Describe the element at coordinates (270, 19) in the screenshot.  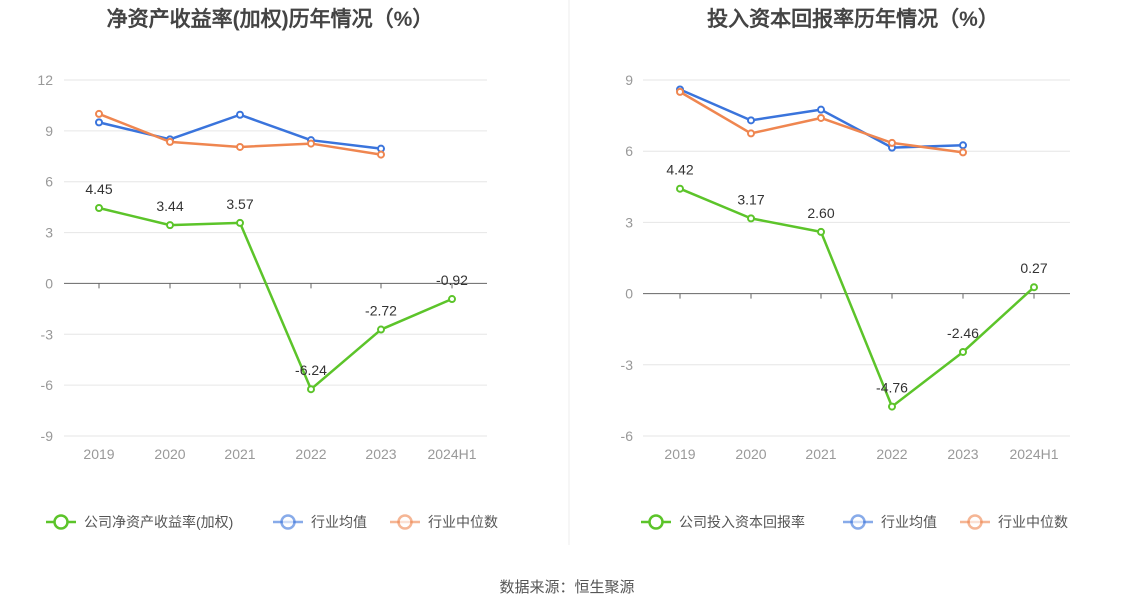
I see `chart-title: 净资产收益率(加权)历年情况（%）` at that location.